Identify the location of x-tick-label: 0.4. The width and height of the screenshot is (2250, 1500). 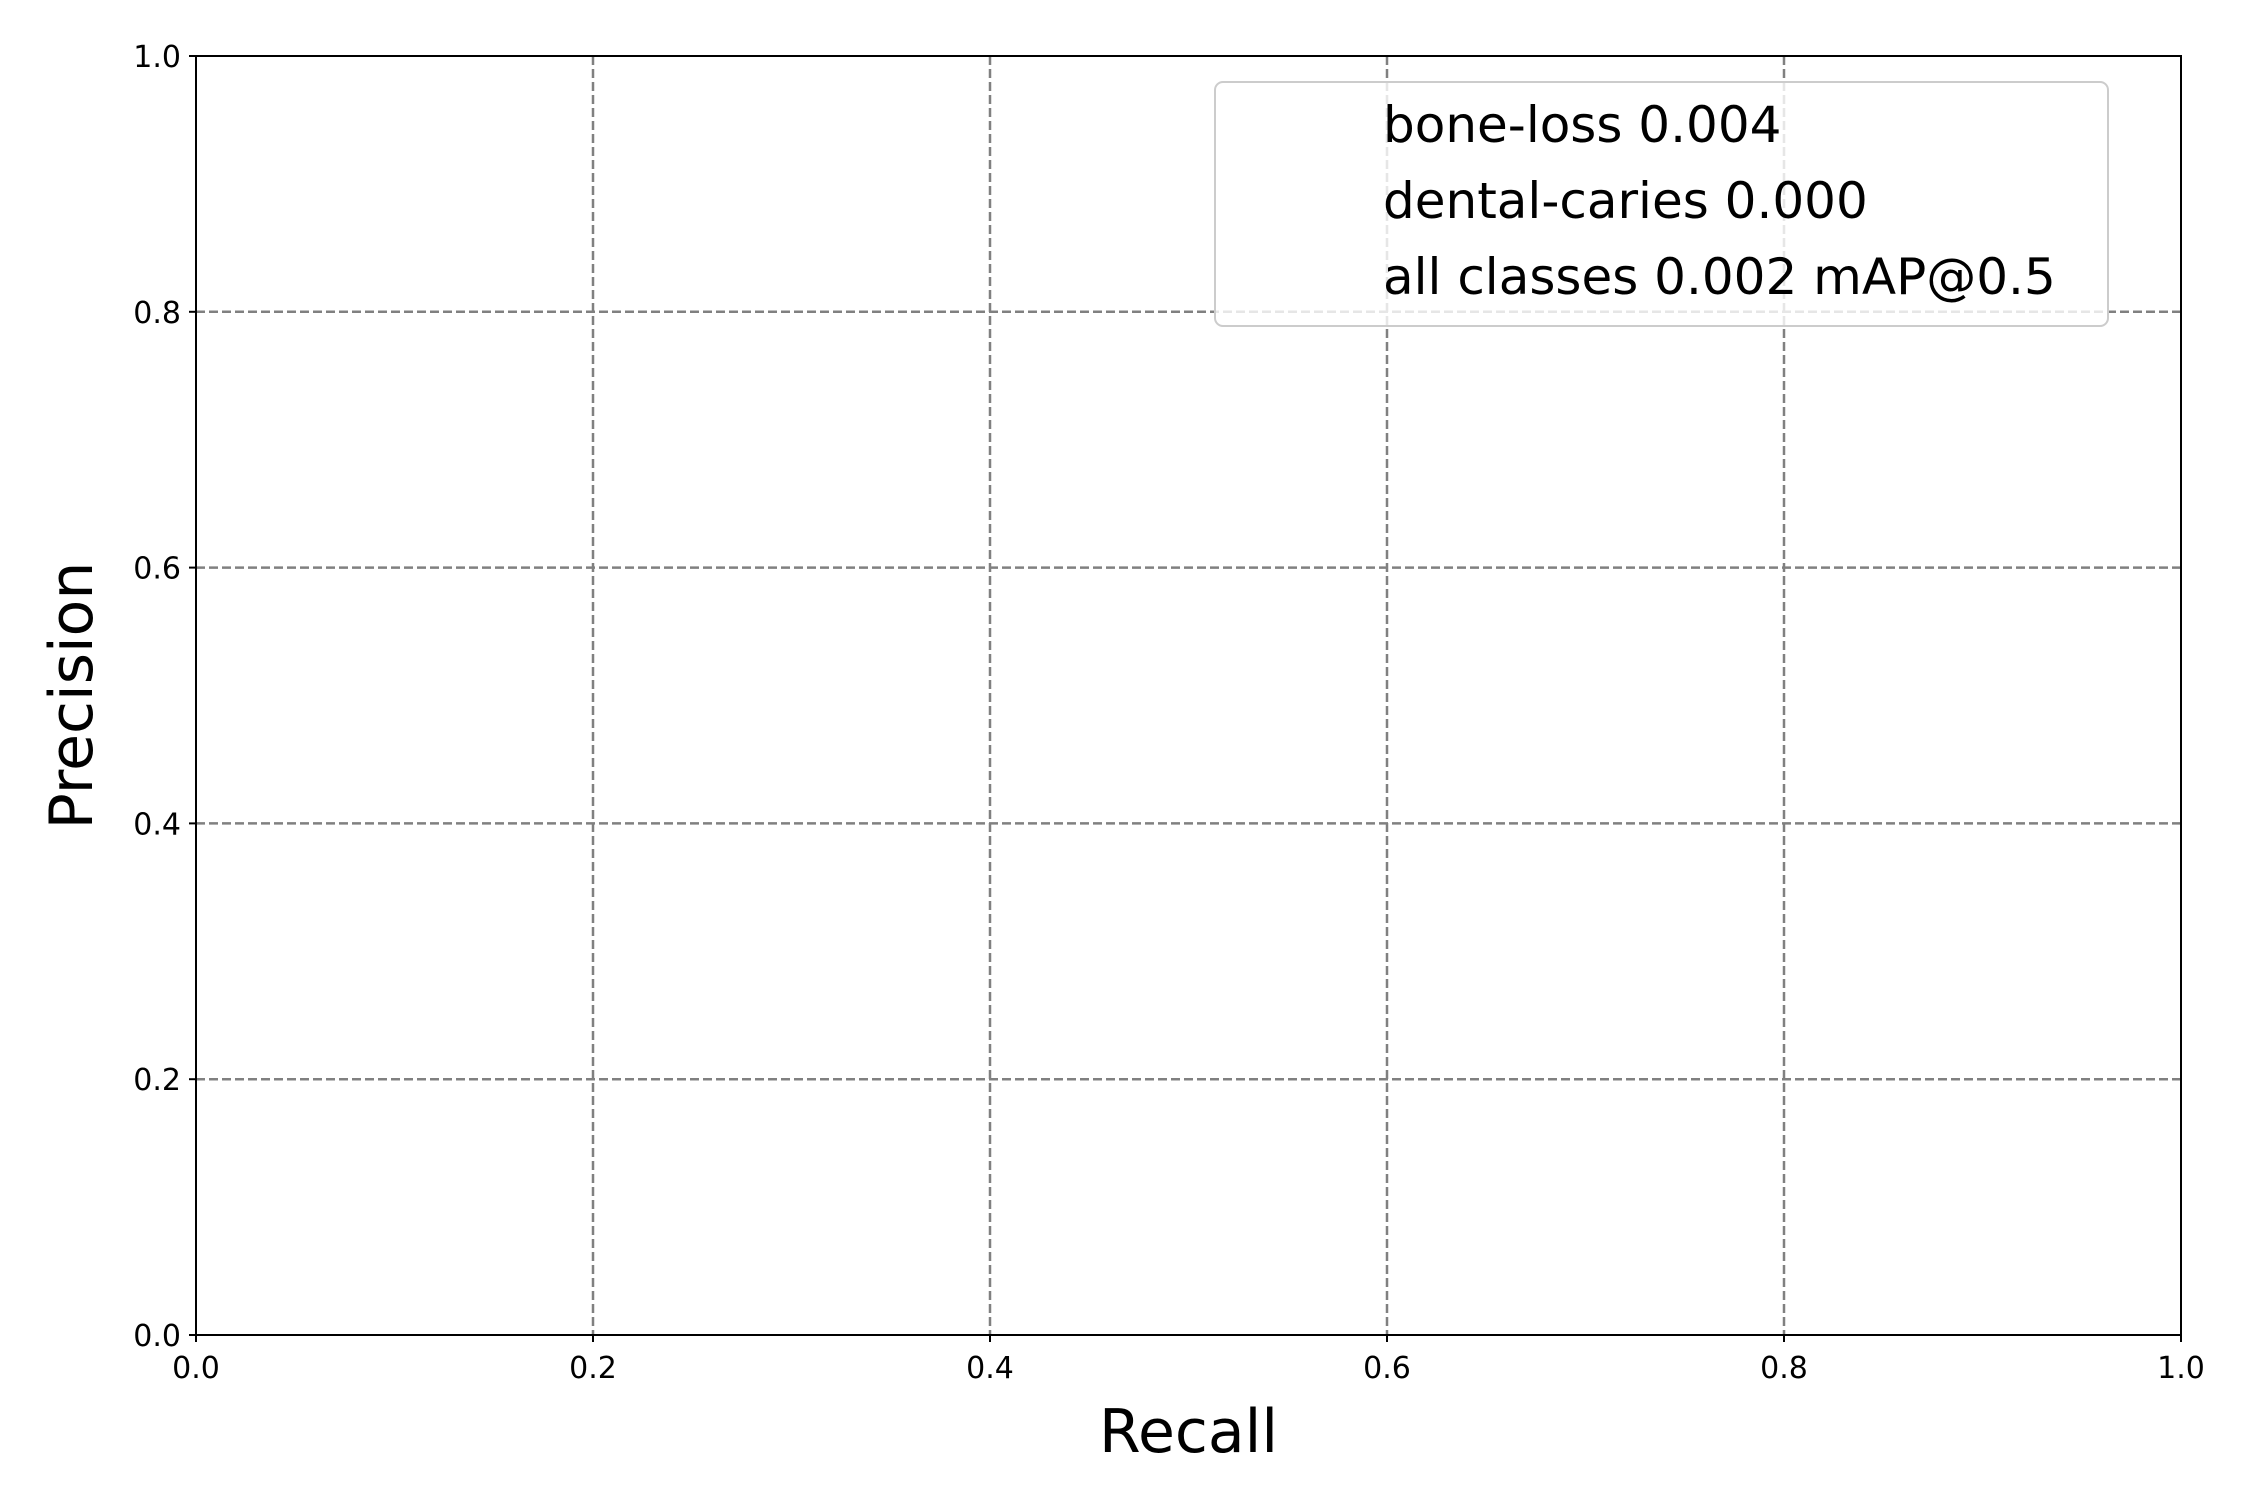
(990, 1368).